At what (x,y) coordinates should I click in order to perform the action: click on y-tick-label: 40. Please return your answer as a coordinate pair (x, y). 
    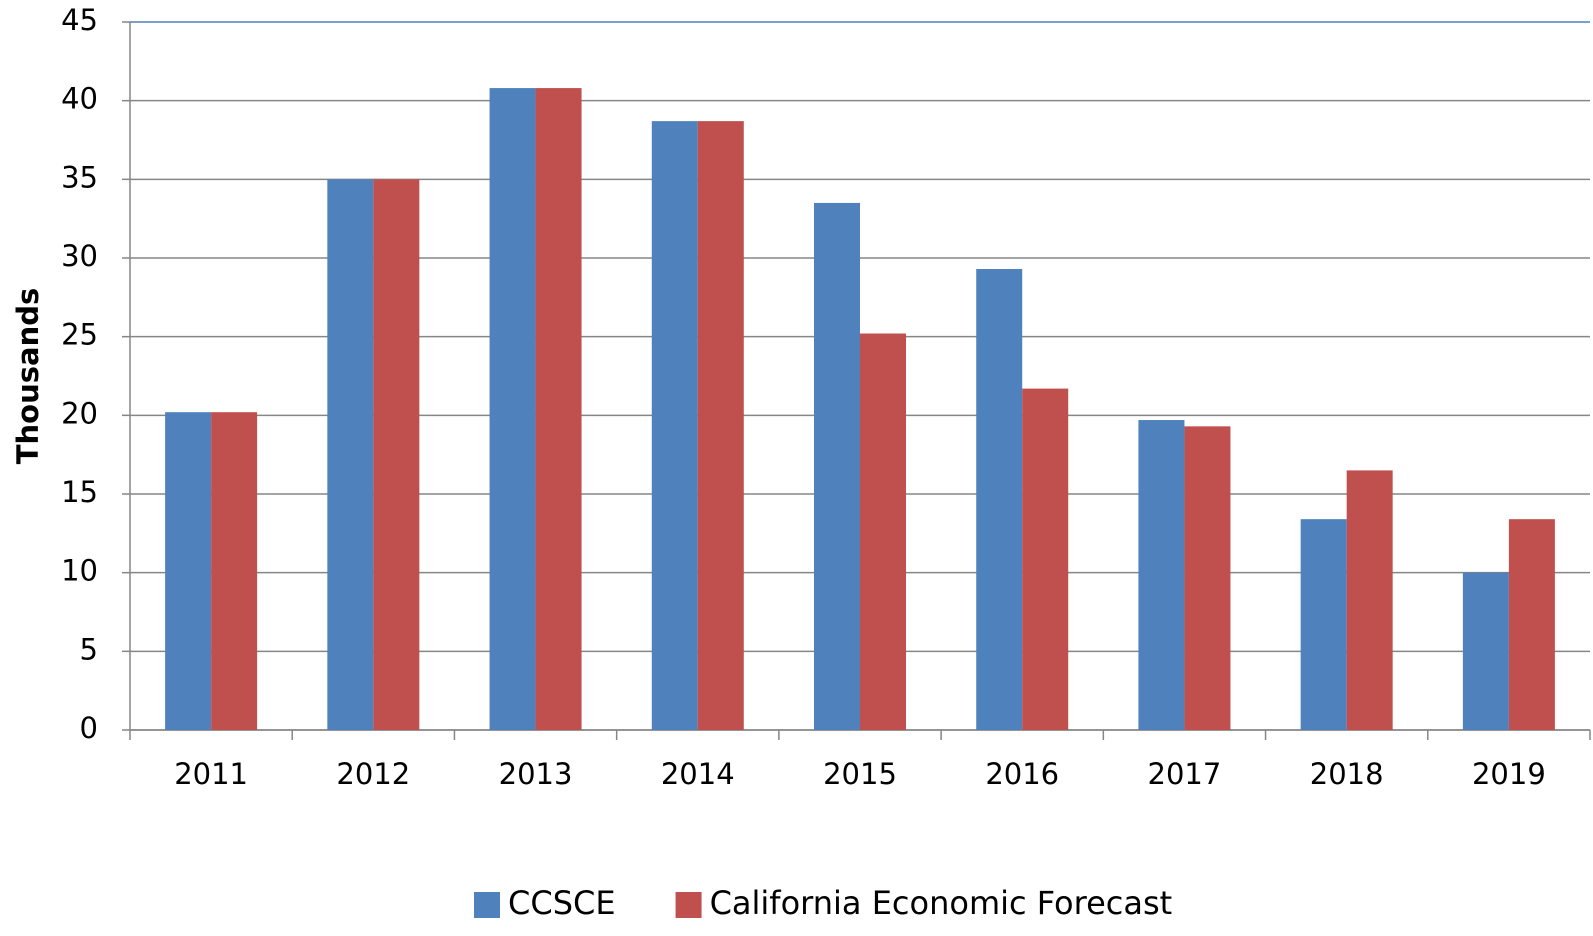
    Looking at the image, I should click on (79, 99).